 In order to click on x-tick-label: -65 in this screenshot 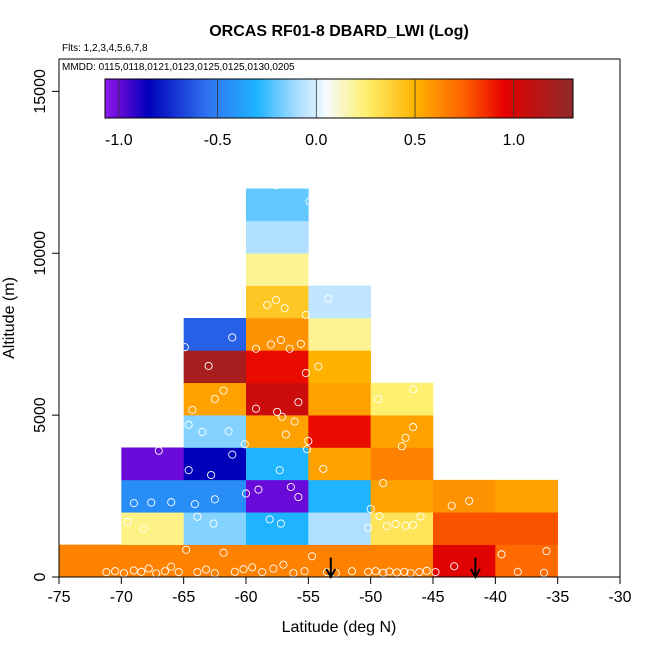, I will do `click(183, 597)`.